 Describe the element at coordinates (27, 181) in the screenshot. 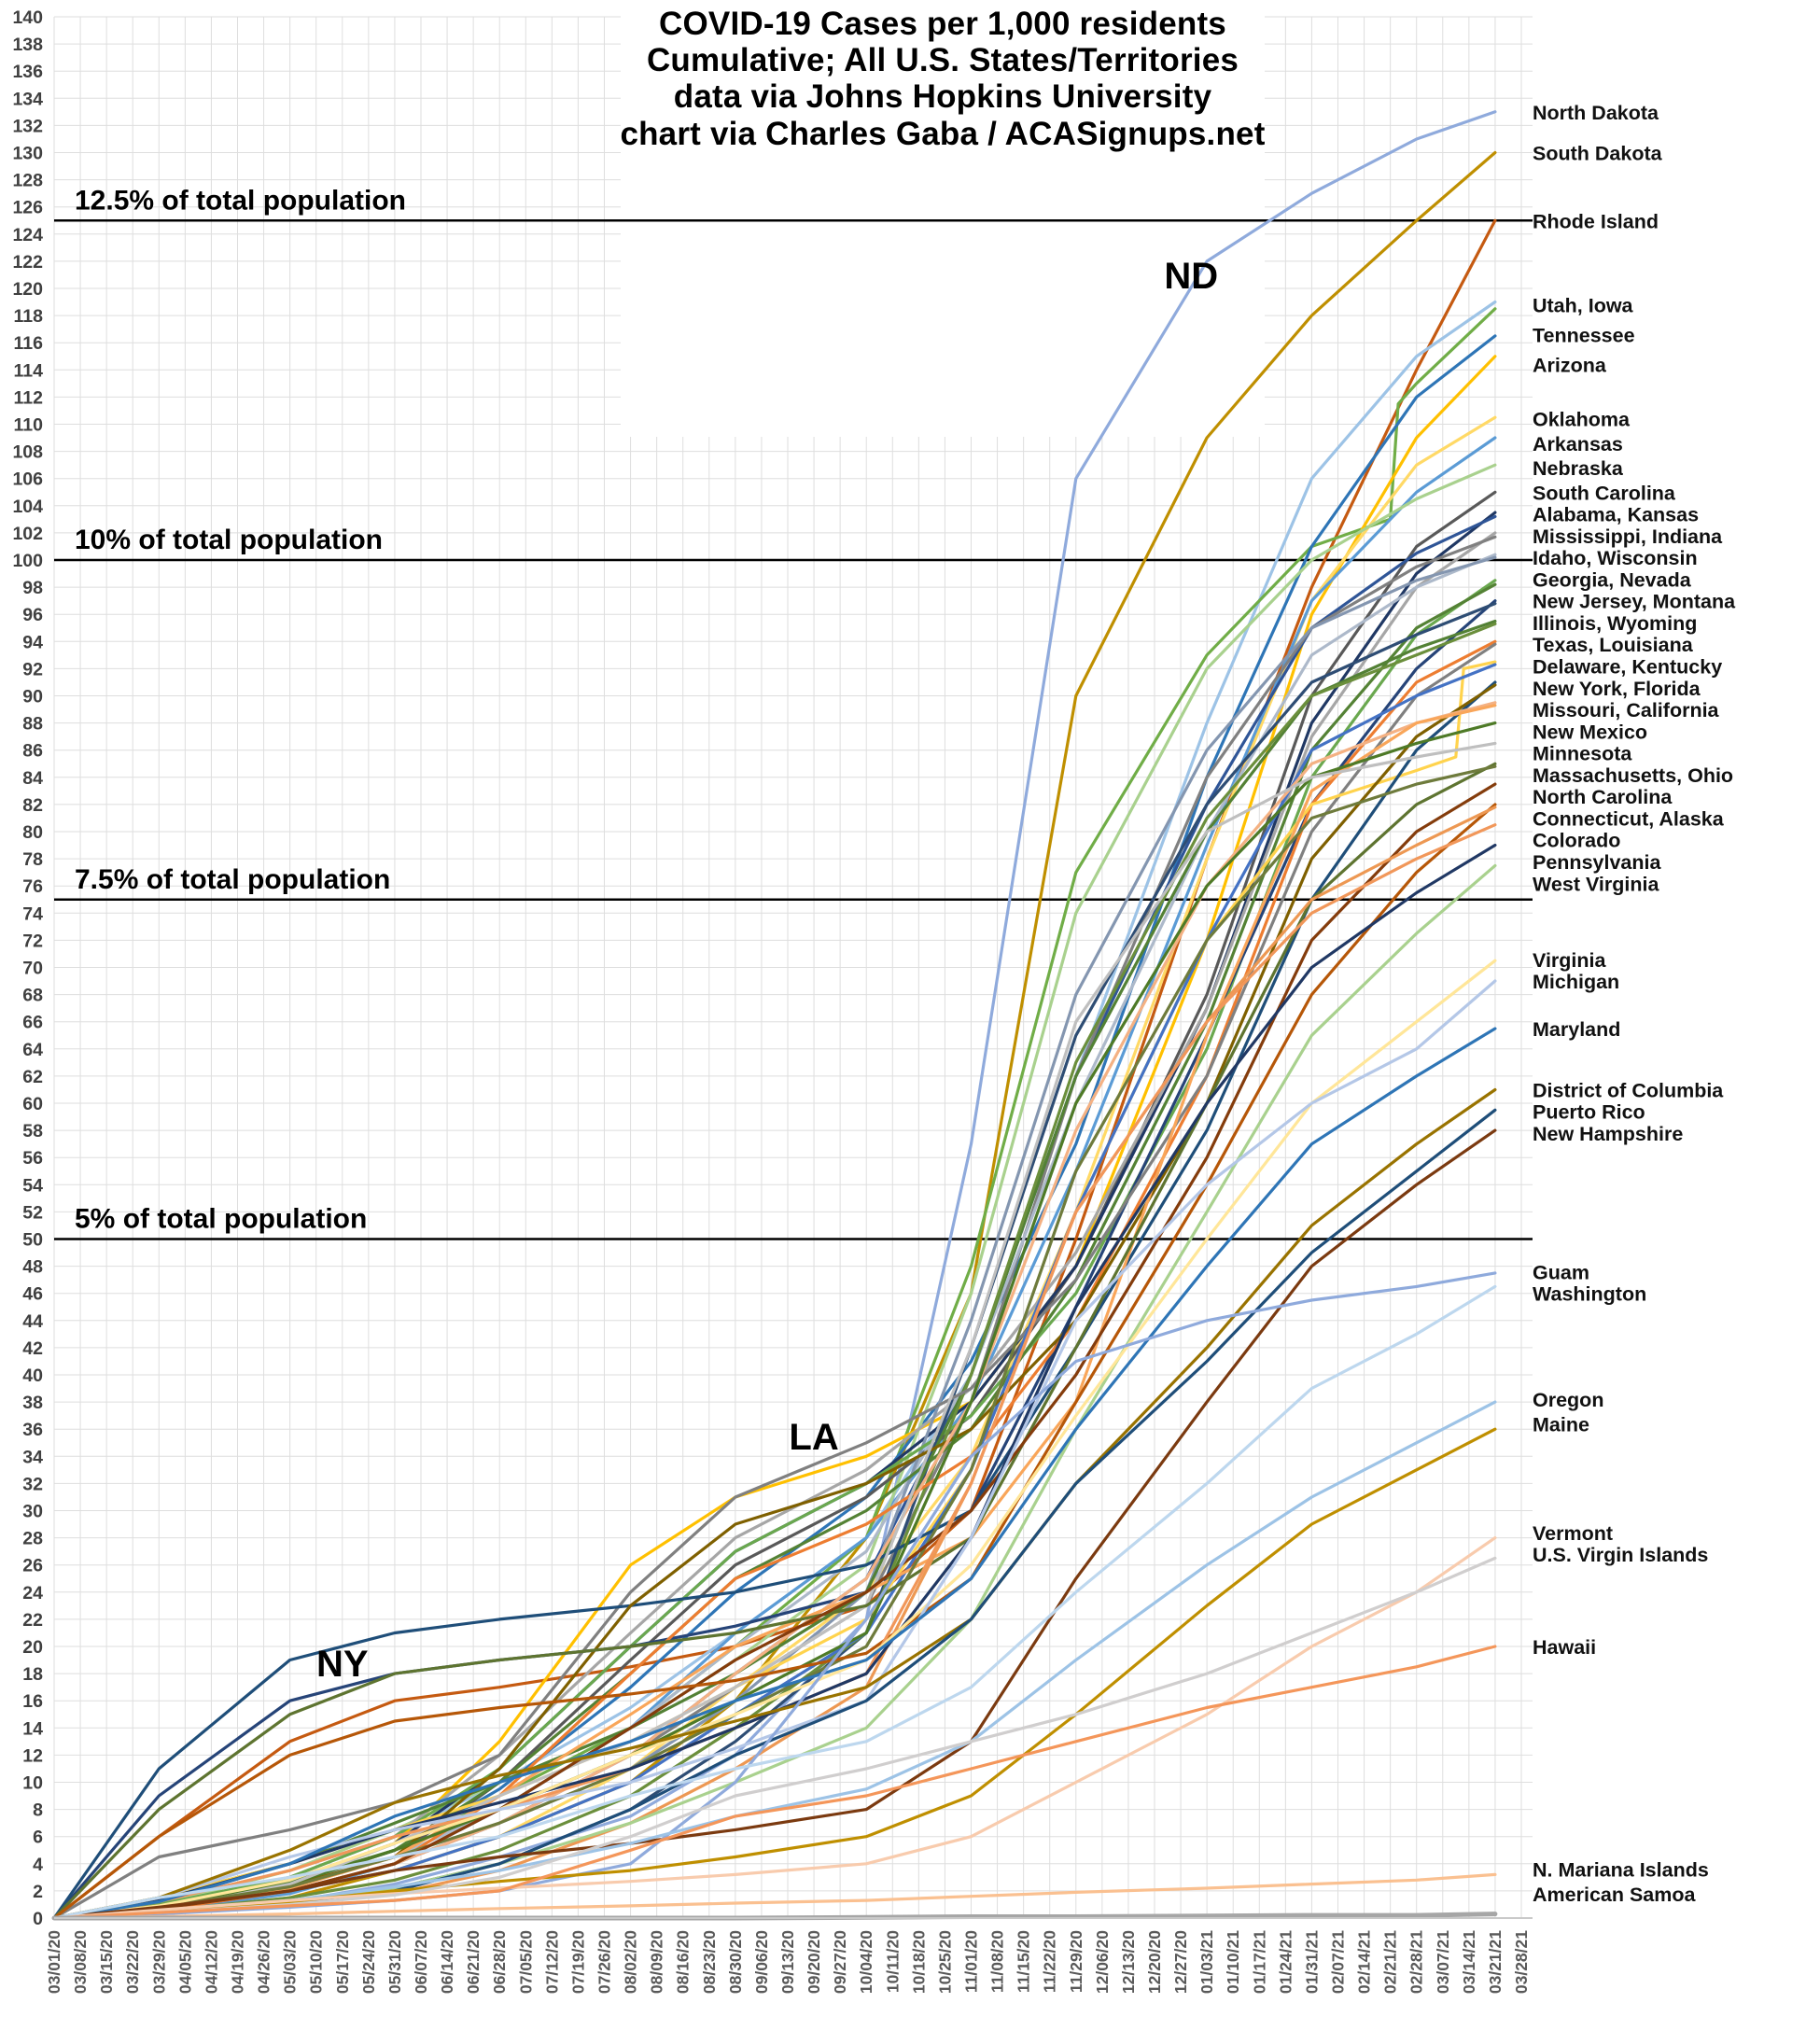

I see `y-tick-128: 128` at that location.